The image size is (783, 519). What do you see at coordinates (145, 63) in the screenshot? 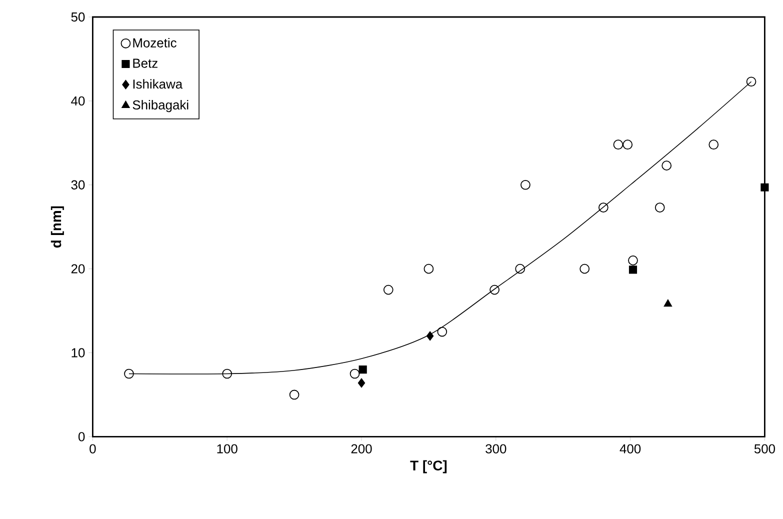
I see `legend-label: Betz` at bounding box center [145, 63].